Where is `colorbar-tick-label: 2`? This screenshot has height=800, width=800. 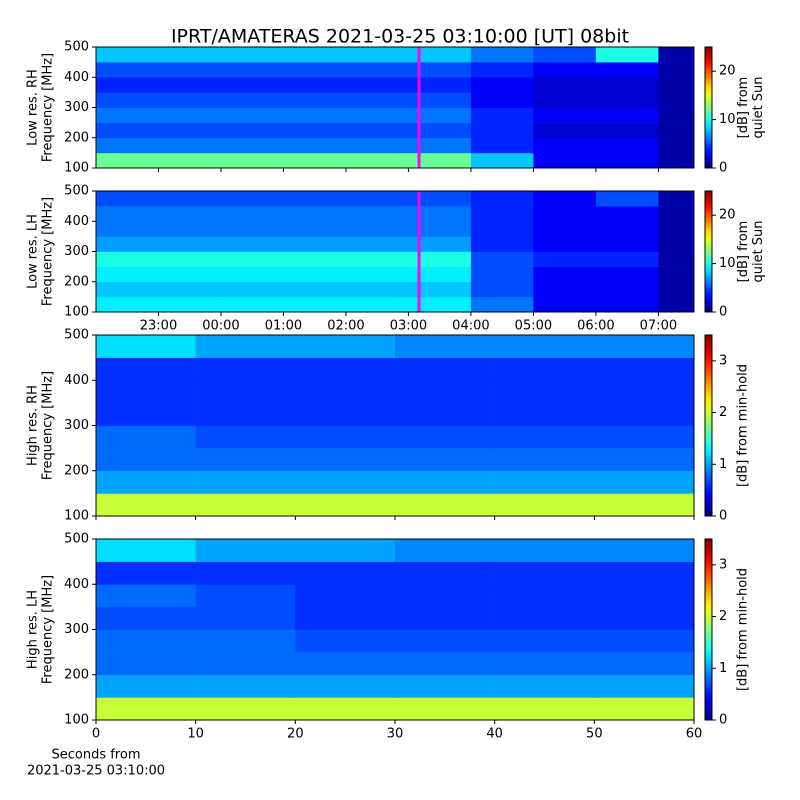 colorbar-tick-label: 2 is located at coordinates (723, 412).